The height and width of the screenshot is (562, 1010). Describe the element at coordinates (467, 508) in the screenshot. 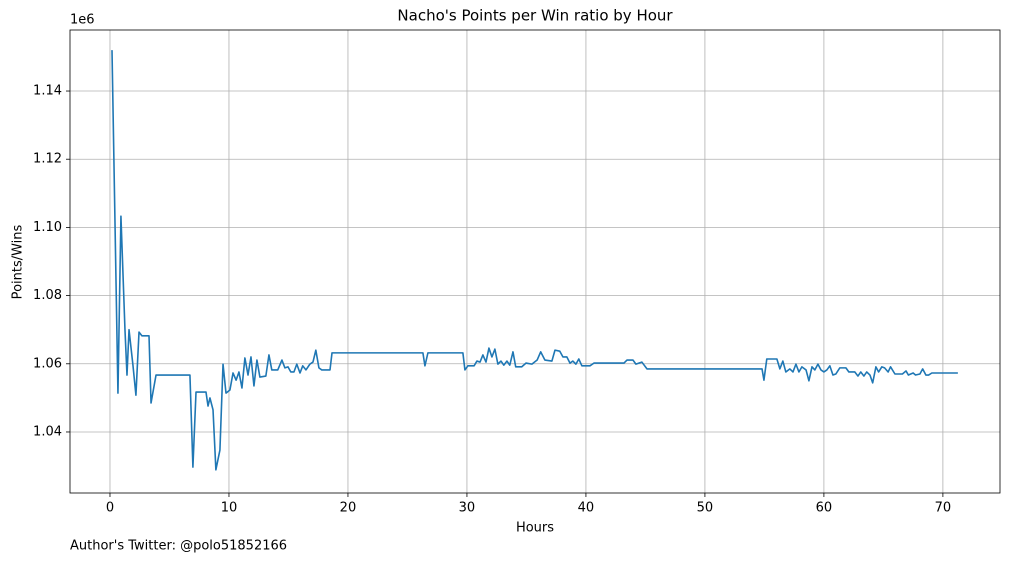

I see `x-tick-label: 30` at that location.